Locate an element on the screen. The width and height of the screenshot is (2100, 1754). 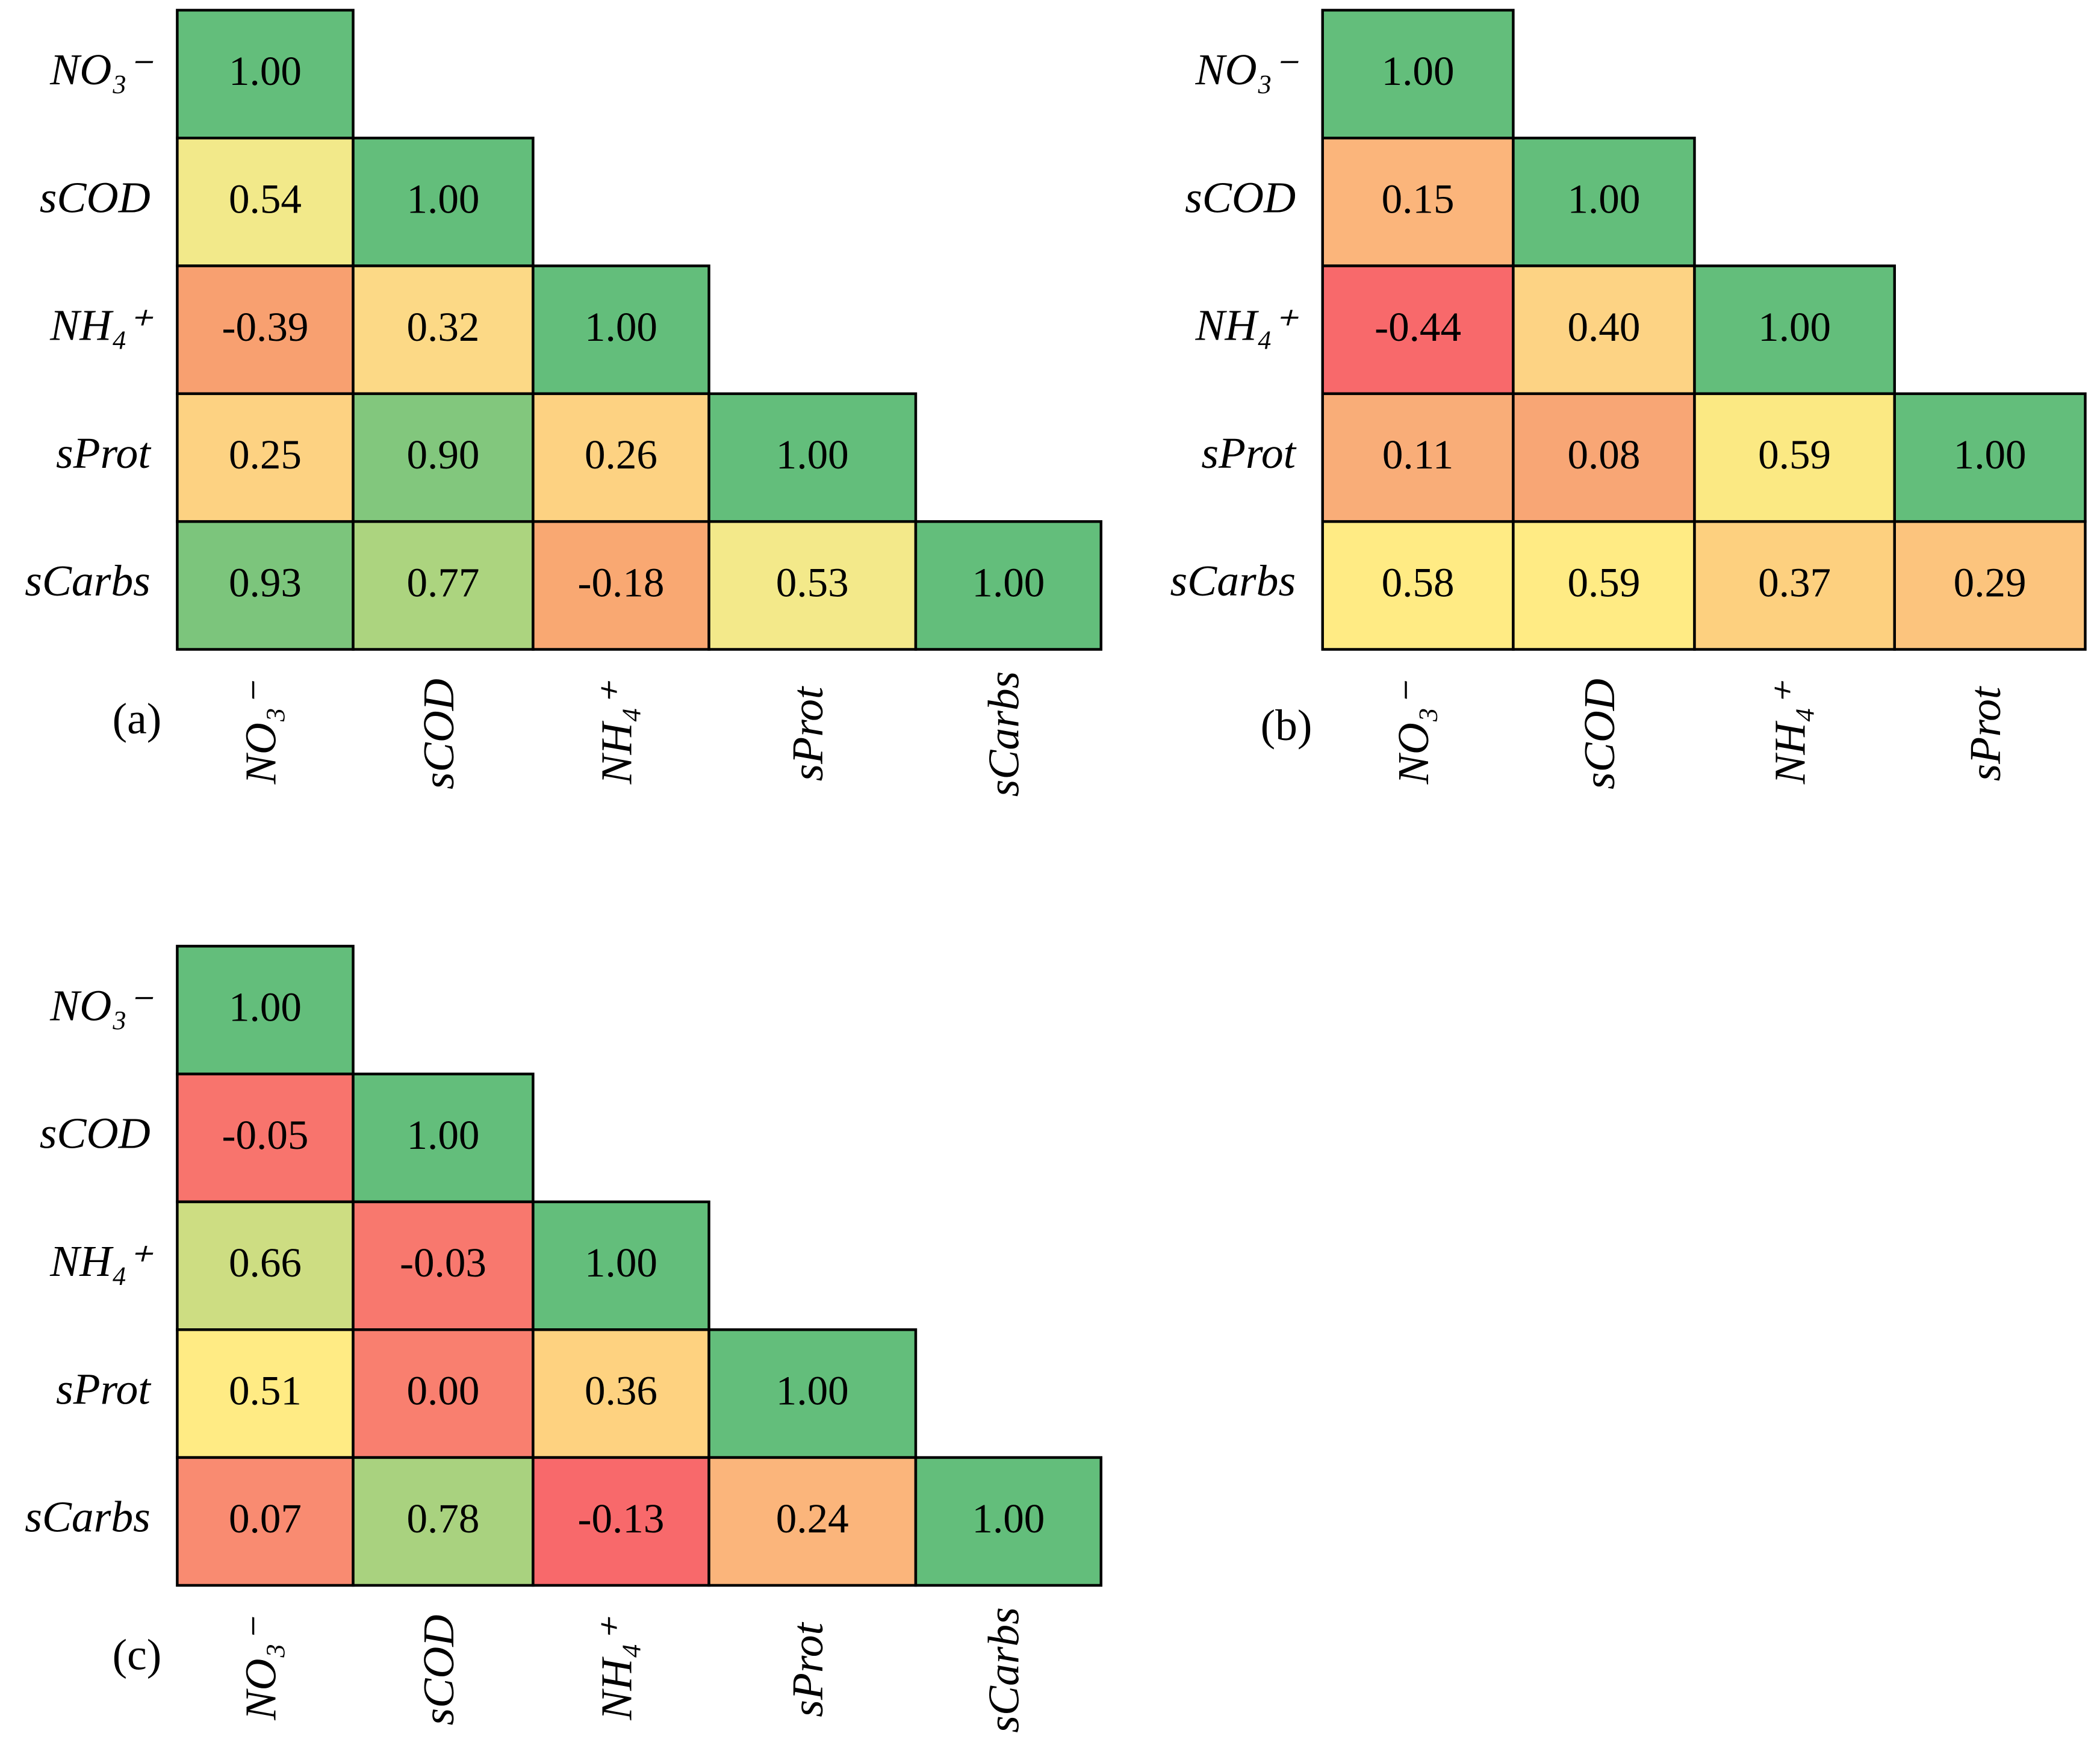
cell-label: 0.26 is located at coordinates (621, 454).